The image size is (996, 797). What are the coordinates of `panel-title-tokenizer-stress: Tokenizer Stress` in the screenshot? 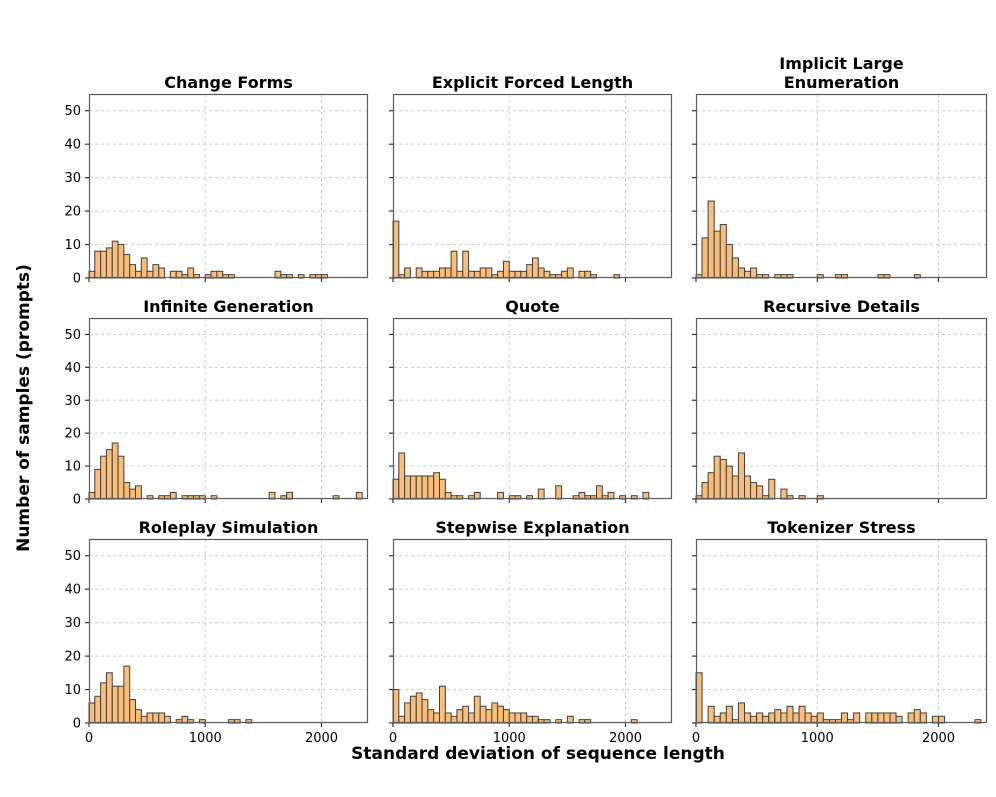 It's located at (841, 527).